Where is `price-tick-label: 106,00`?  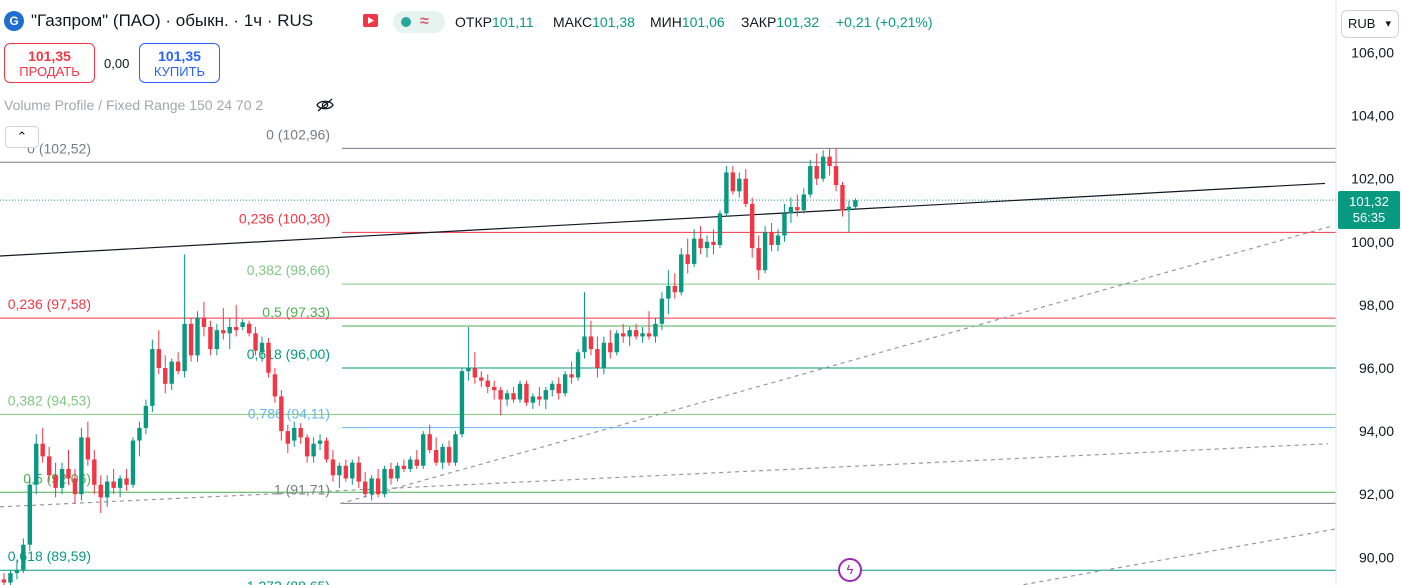
price-tick-label: 106,00 is located at coordinates (1372, 53).